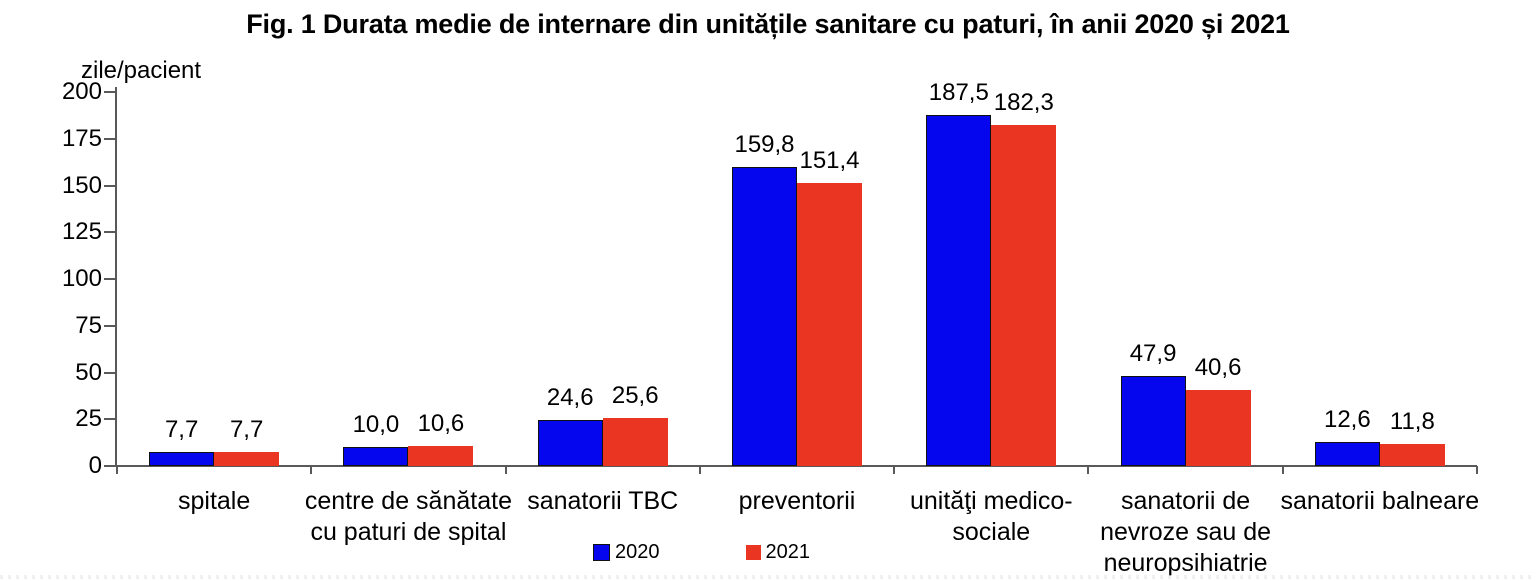 This screenshot has width=1536, height=582. What do you see at coordinates (1412, 421) in the screenshot?
I see `value-label-2021-6: 11,8` at bounding box center [1412, 421].